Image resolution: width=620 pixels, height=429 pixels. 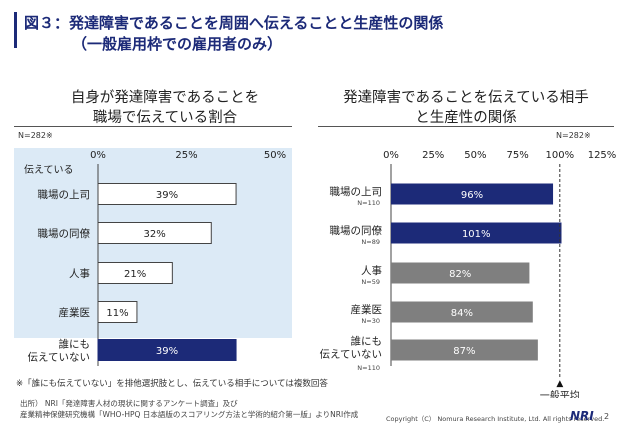 I want to click on right-category-label: 職場の同僚, so click(x=356, y=230).